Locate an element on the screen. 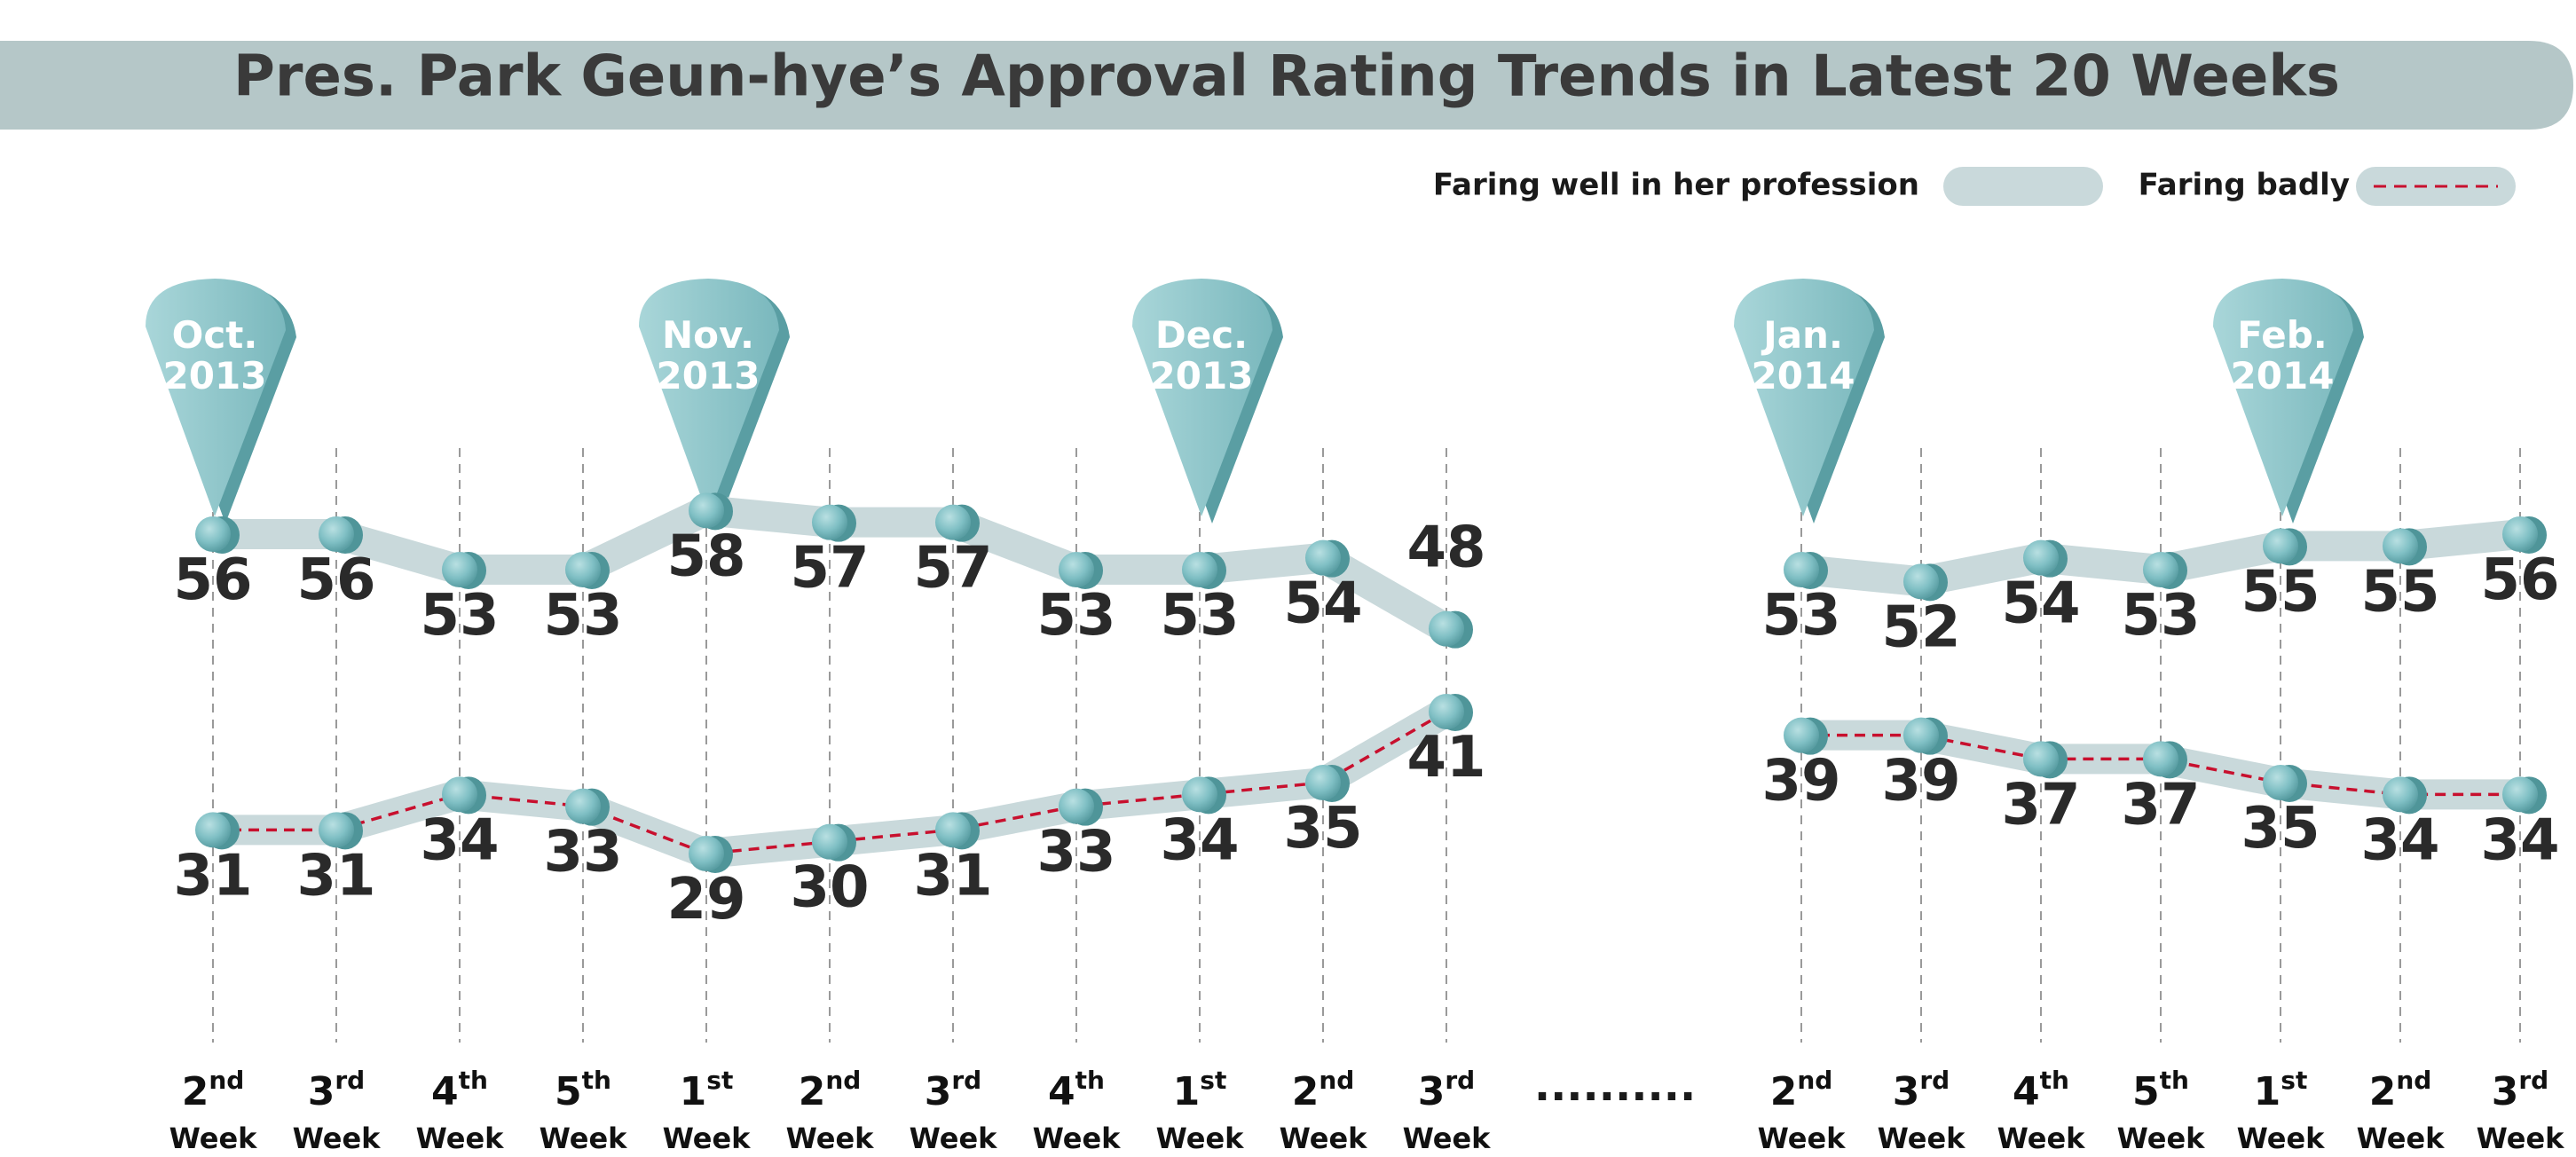 This screenshot has width=2576, height=1157. x-tick-label-4: 1st Week is located at coordinates (708, 1110).